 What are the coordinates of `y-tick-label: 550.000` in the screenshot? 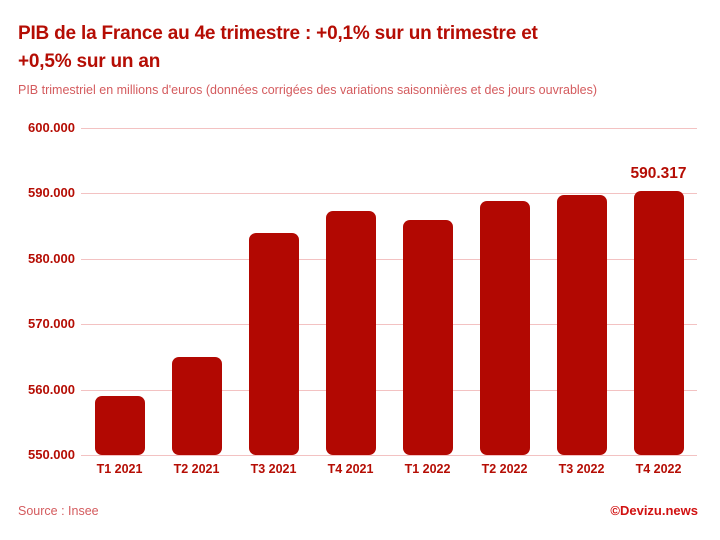 It's located at (51, 454).